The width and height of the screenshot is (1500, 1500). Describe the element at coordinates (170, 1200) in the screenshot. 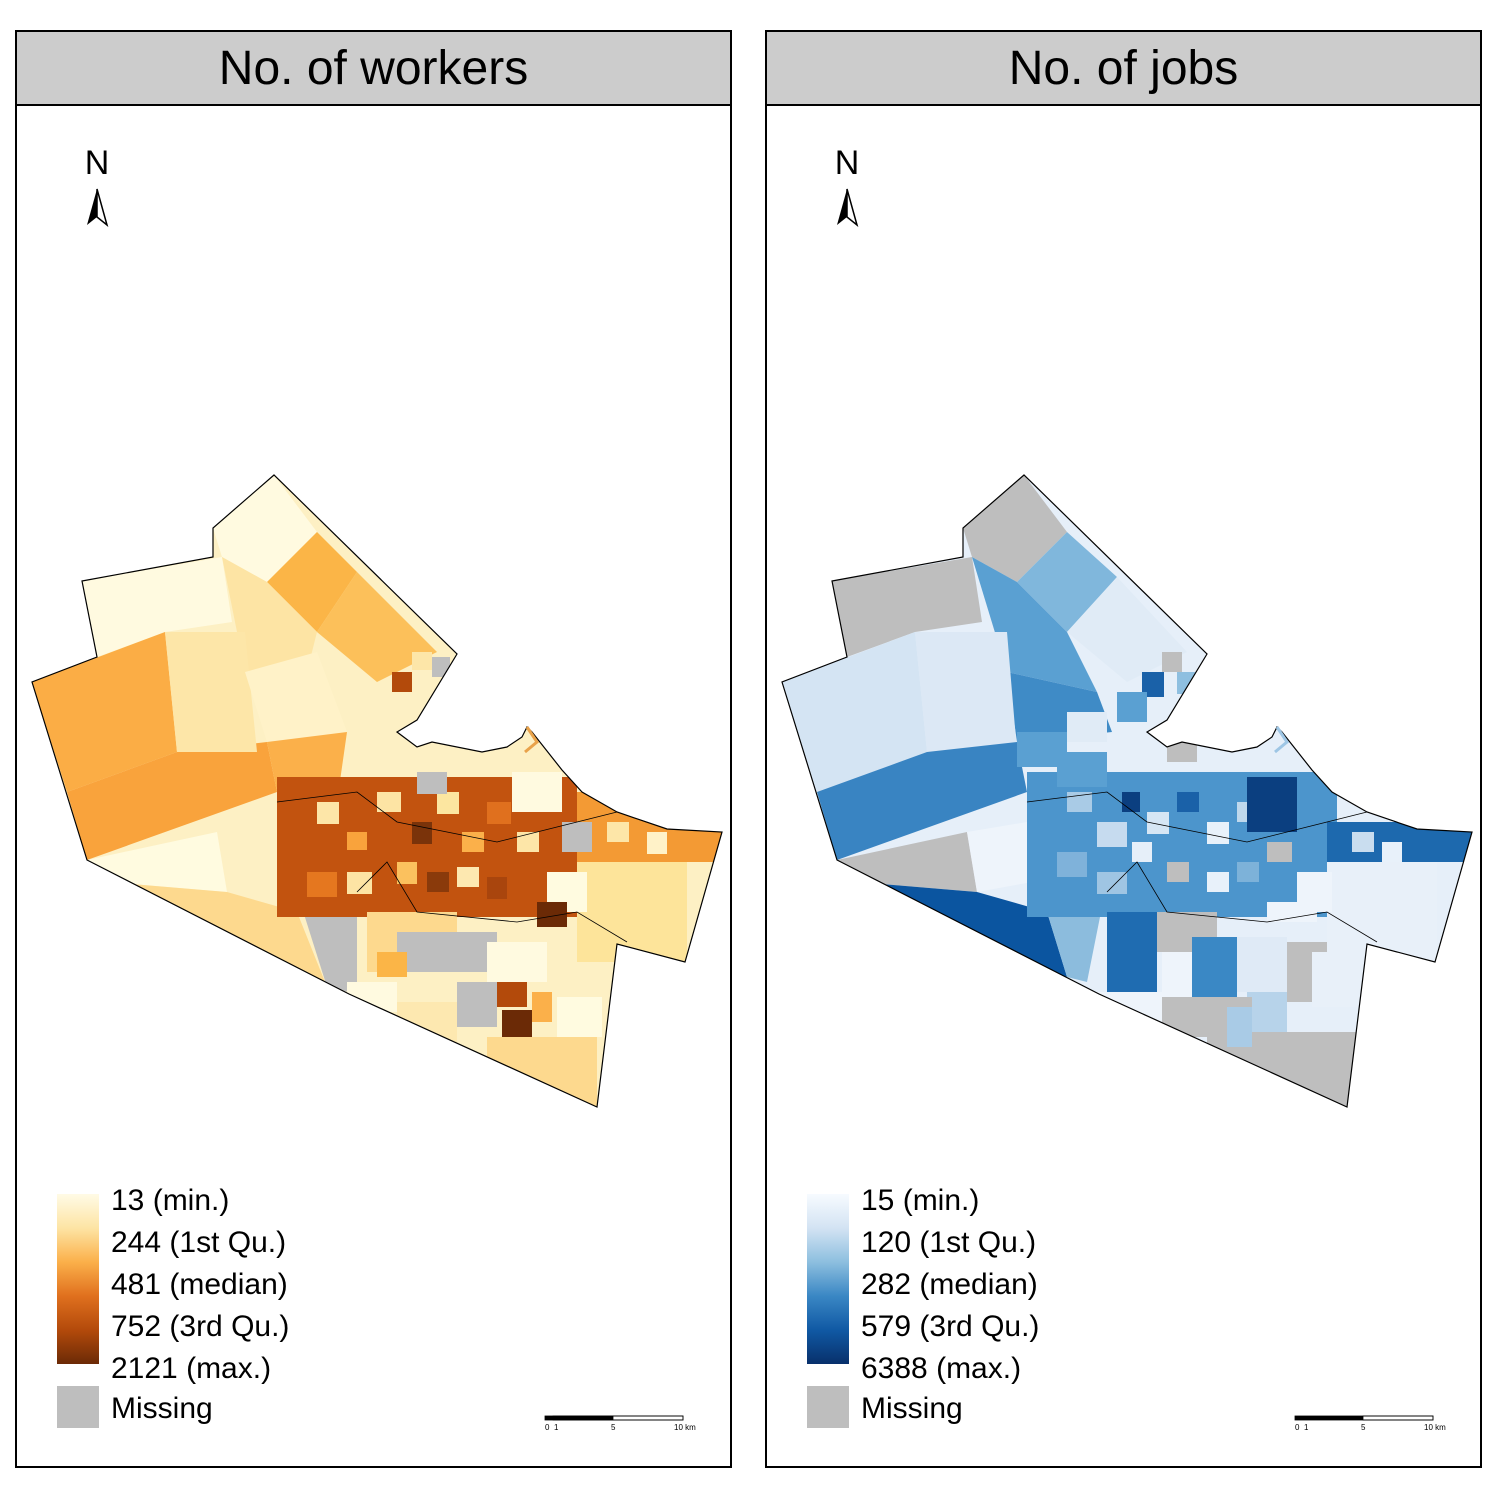

I see `legend-label-min: 13 (min.)` at that location.